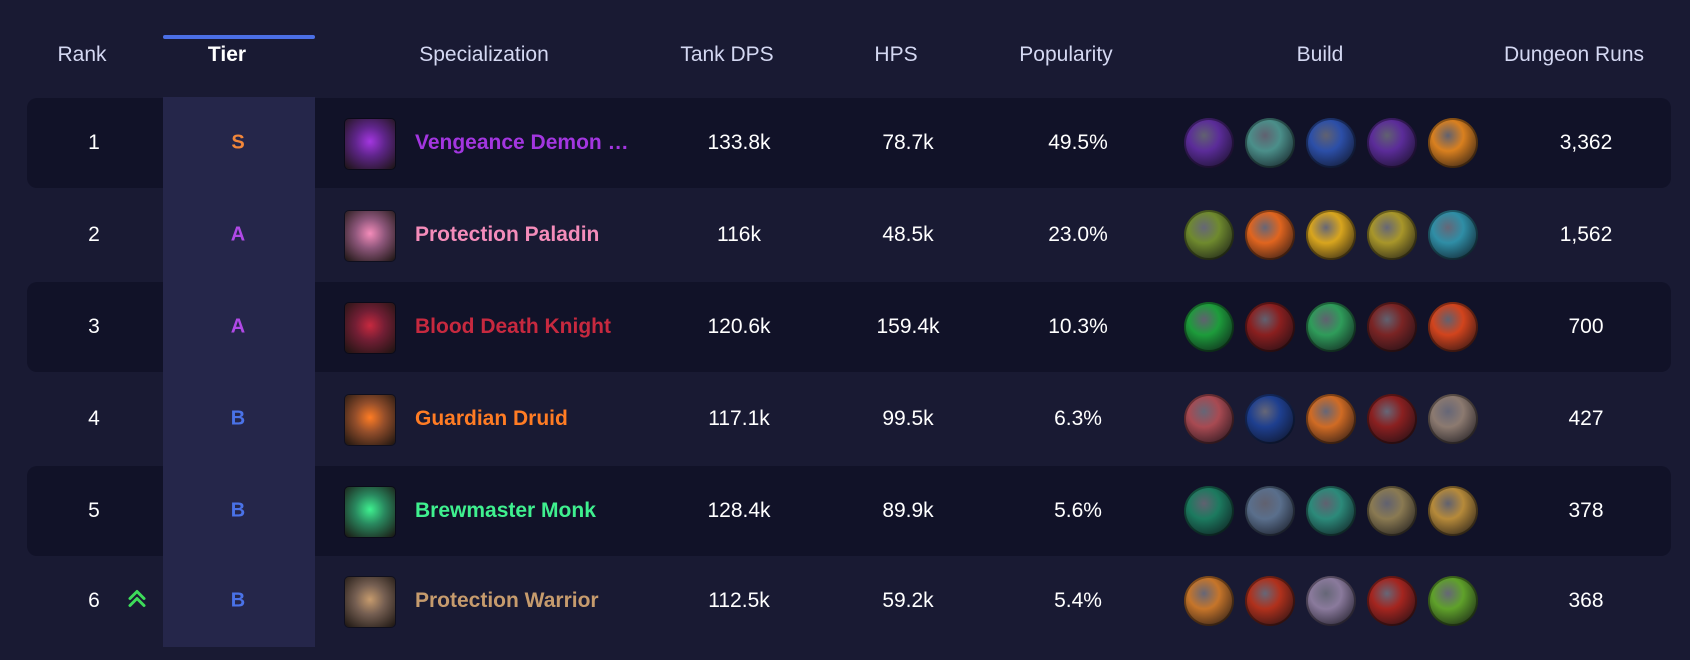  Describe the element at coordinates (1078, 510) in the screenshot. I see `popularity-value: 5.6%` at that location.